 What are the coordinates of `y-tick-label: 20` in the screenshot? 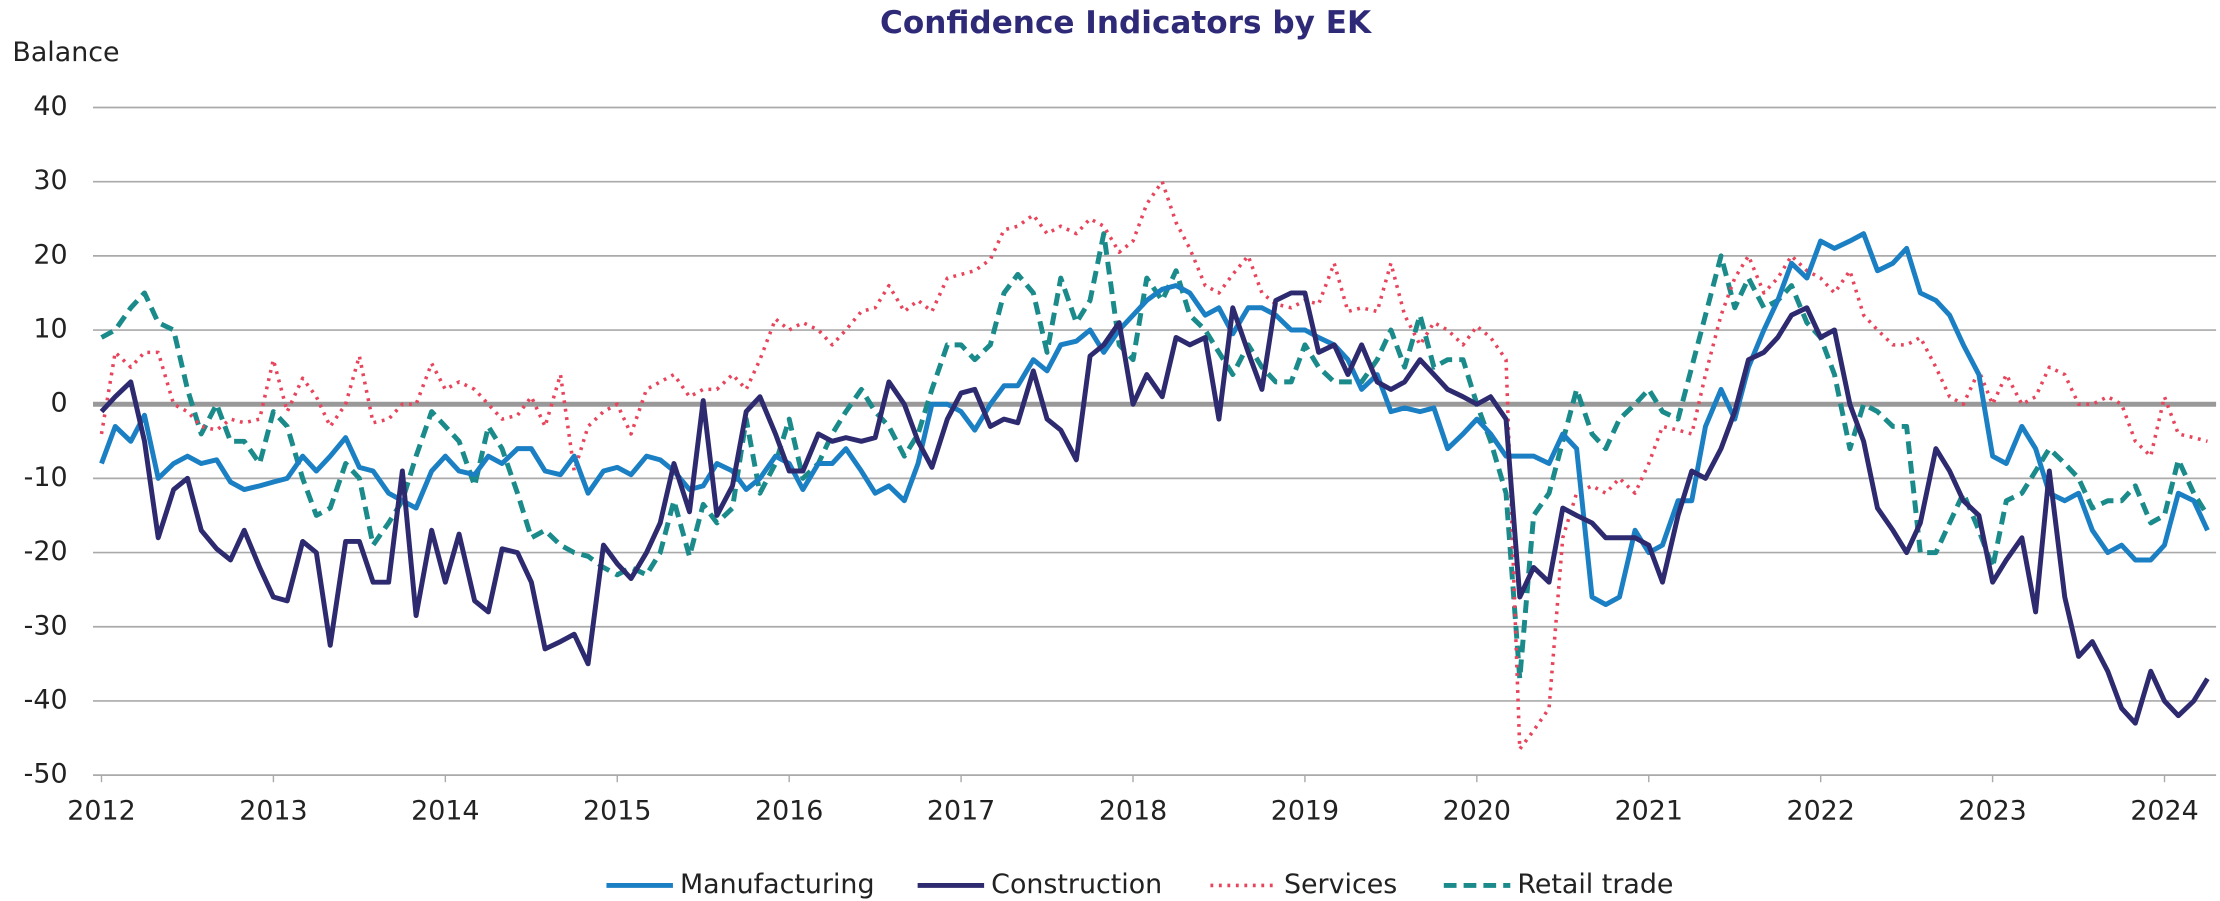 It's located at (50, 254).